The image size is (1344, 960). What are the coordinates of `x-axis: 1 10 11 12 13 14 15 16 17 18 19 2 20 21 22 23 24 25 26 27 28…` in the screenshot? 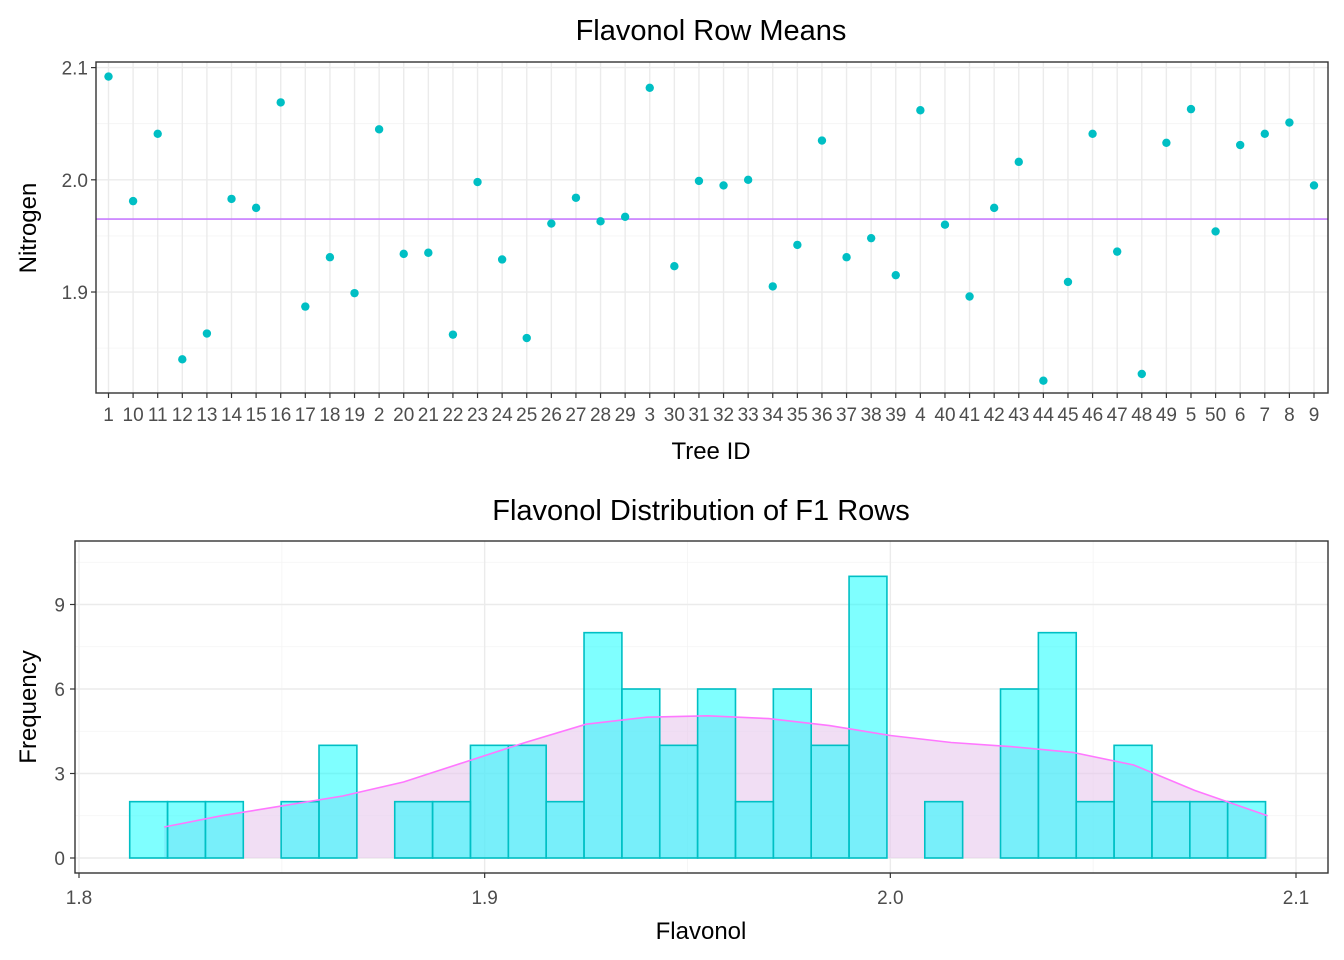 It's located at (711, 409).